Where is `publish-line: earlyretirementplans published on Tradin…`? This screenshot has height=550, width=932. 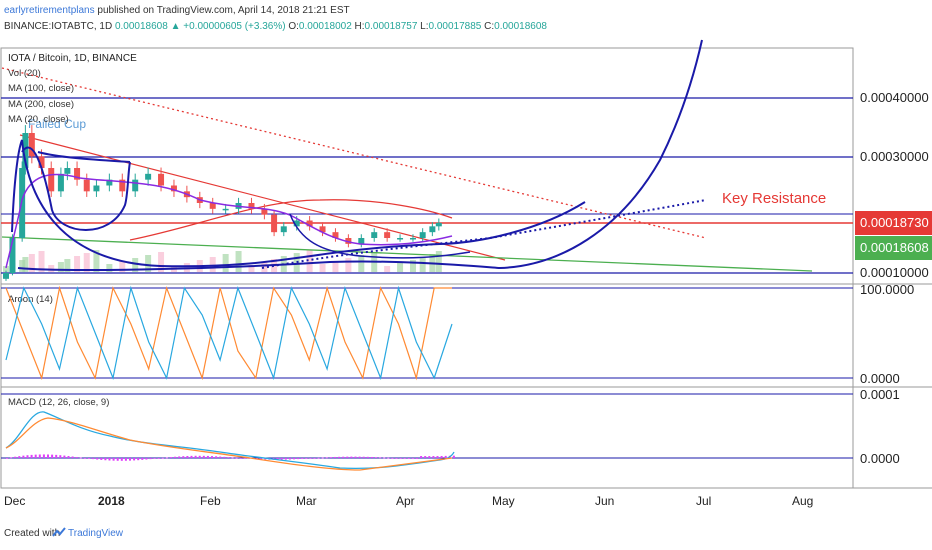 publish-line: earlyretirementplans published on Tradin… is located at coordinates (177, 10).